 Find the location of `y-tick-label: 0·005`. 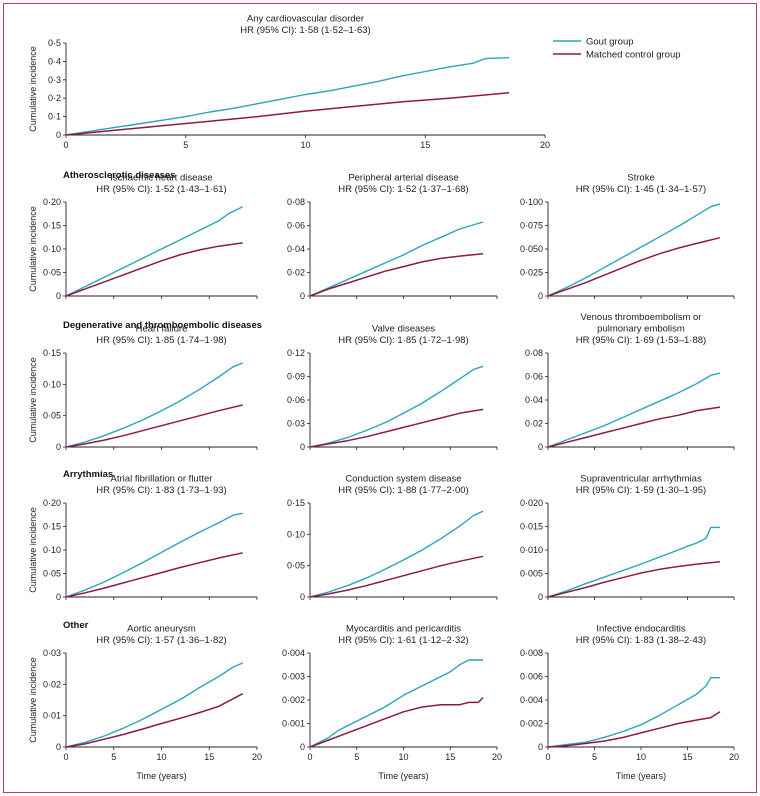

y-tick-label: 0·005 is located at coordinates (531, 574).